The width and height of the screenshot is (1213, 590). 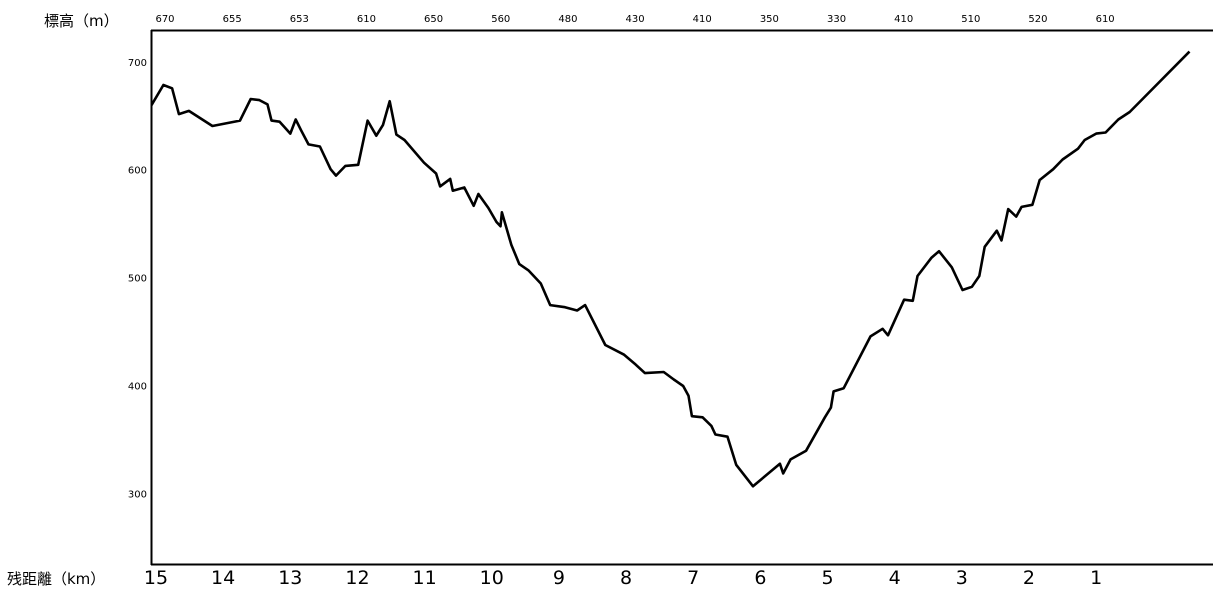 What do you see at coordinates (137, 171) in the screenshot?
I see `y-tick-label: 600` at bounding box center [137, 171].